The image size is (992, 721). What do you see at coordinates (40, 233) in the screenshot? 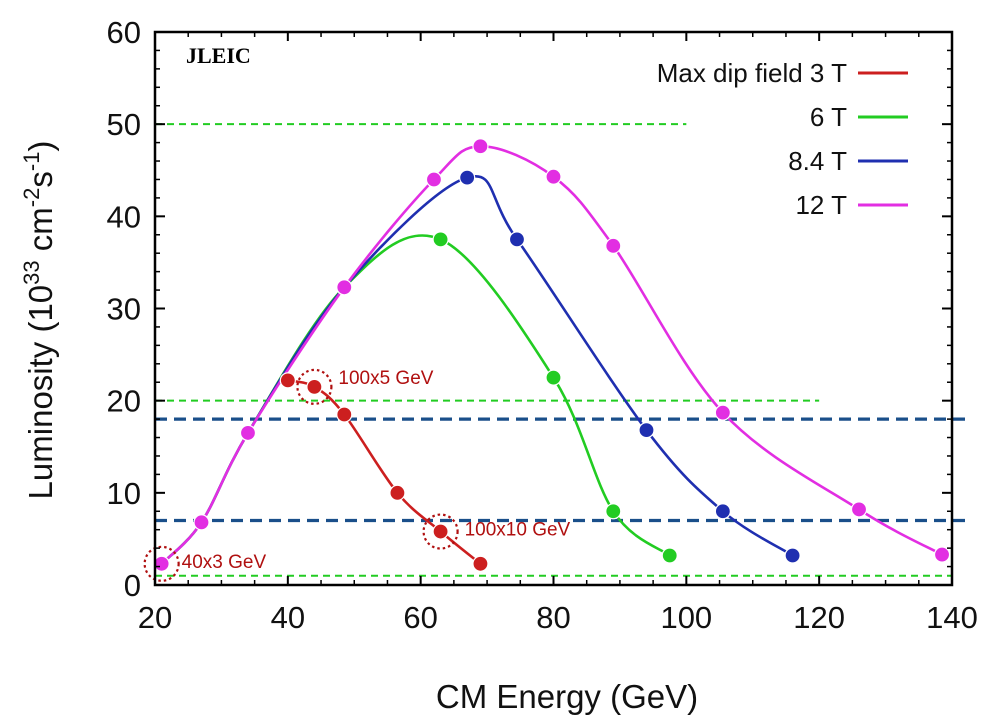
I see `y-axis-title-unit: cm` at bounding box center [40, 233].